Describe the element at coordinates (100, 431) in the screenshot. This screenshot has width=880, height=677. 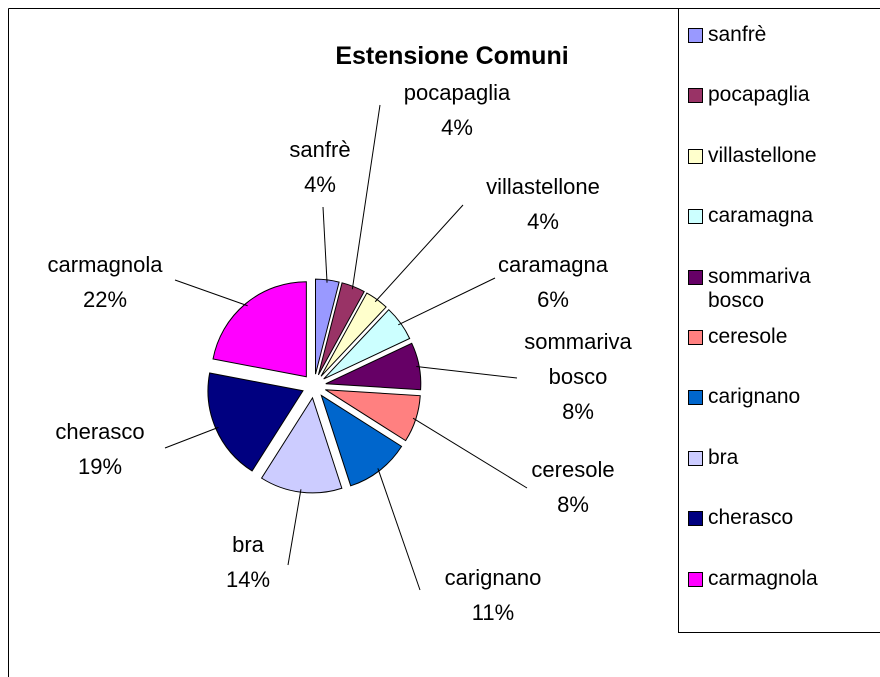
I see `data-label-category: cherasco` at that location.